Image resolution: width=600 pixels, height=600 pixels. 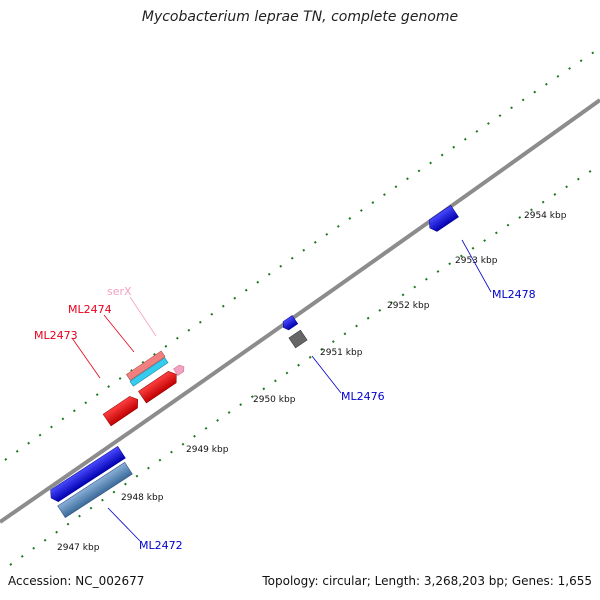 What do you see at coordinates (95, 490) in the screenshot?
I see `gene-ml2472-partner` at bounding box center [95, 490].